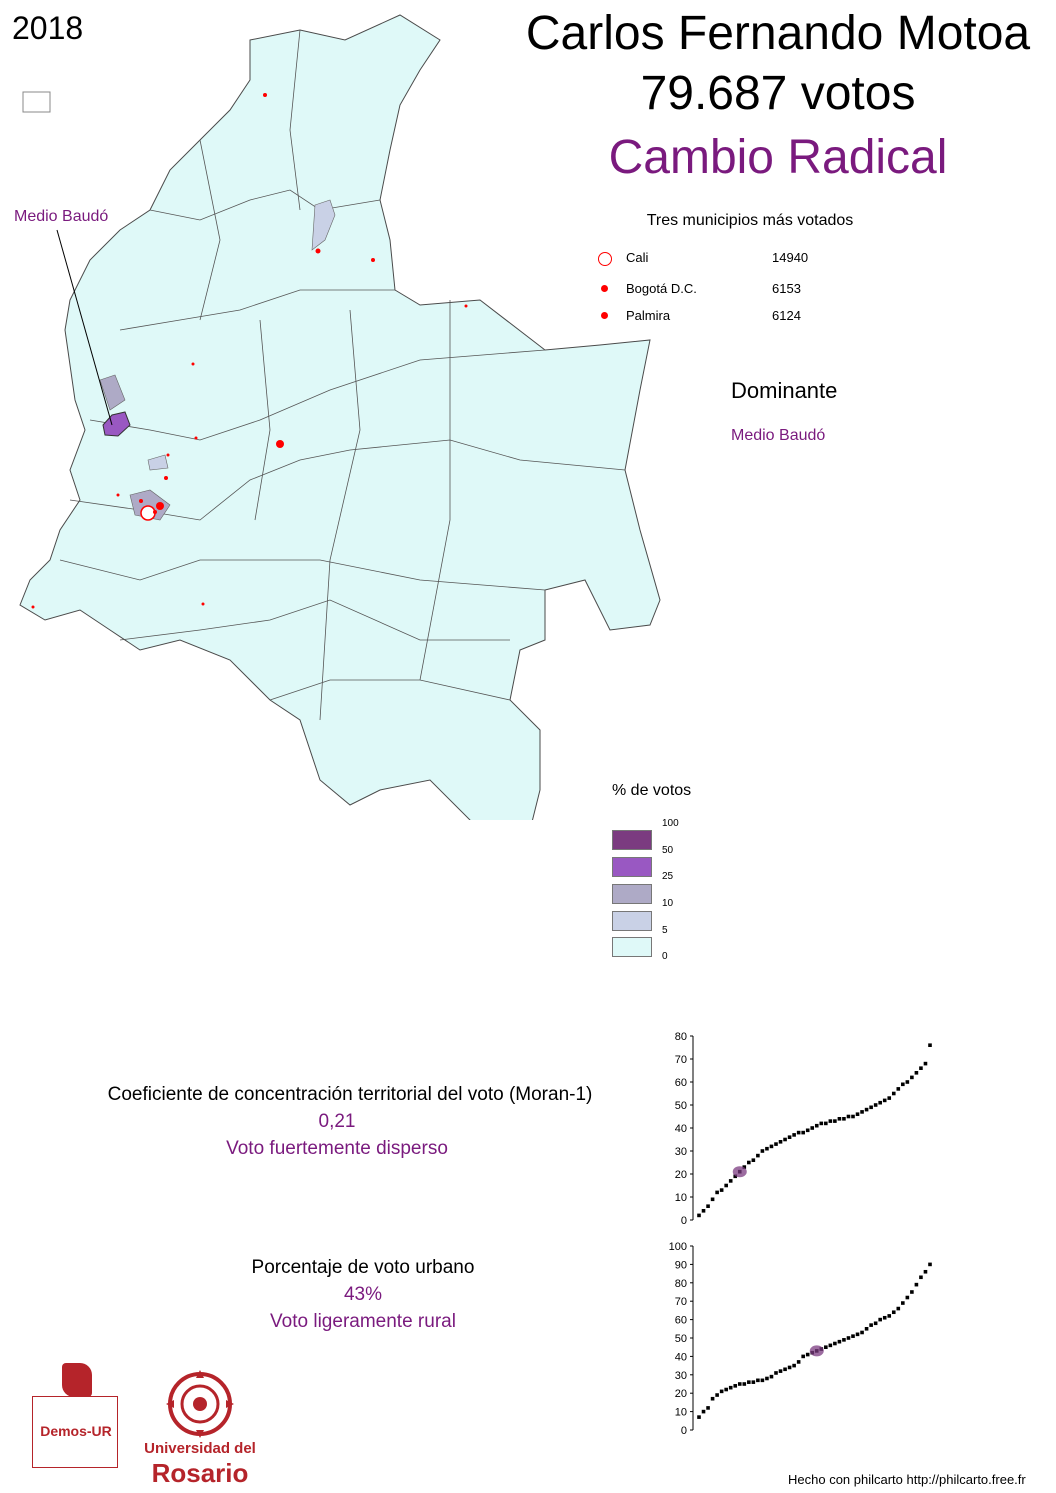  Describe the element at coordinates (217, 360) in the screenshot. I see `vote-share-patches` at that location.